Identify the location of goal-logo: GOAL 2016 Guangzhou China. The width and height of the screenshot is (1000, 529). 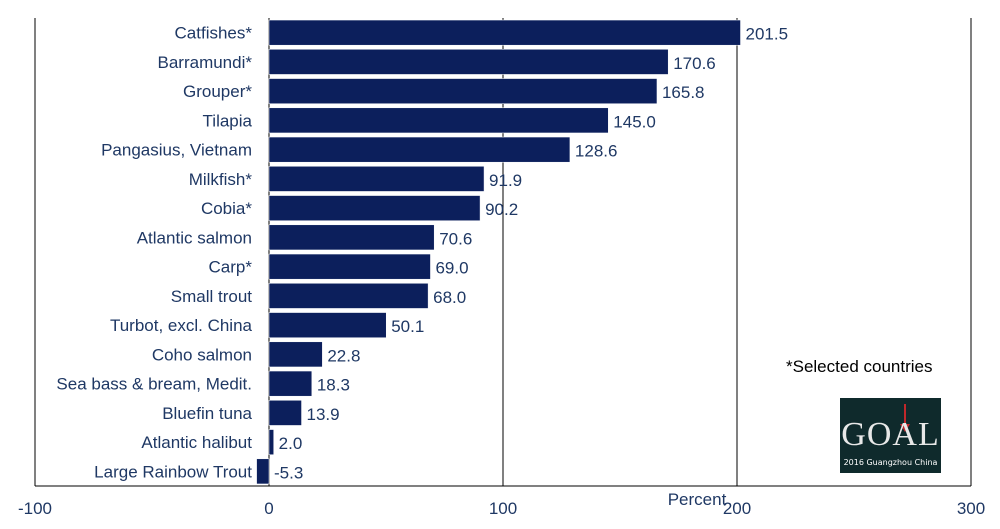
(890, 435).